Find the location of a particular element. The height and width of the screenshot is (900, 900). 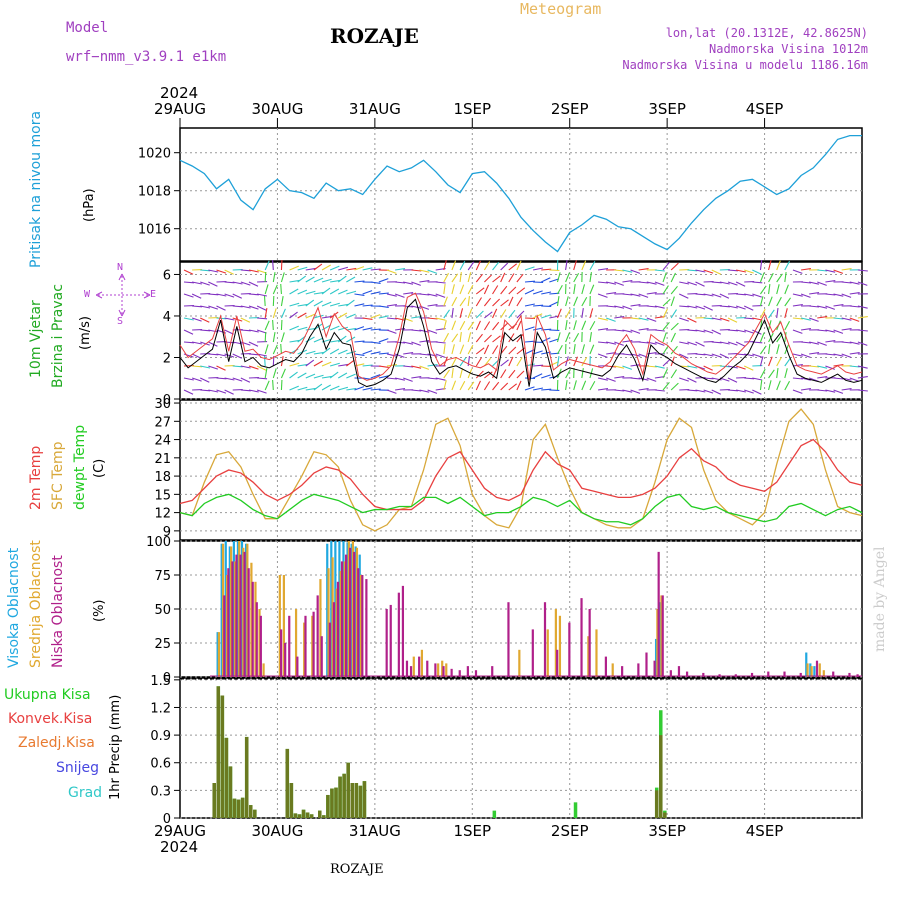

top-date-label: 4SEP is located at coordinates (765, 109).